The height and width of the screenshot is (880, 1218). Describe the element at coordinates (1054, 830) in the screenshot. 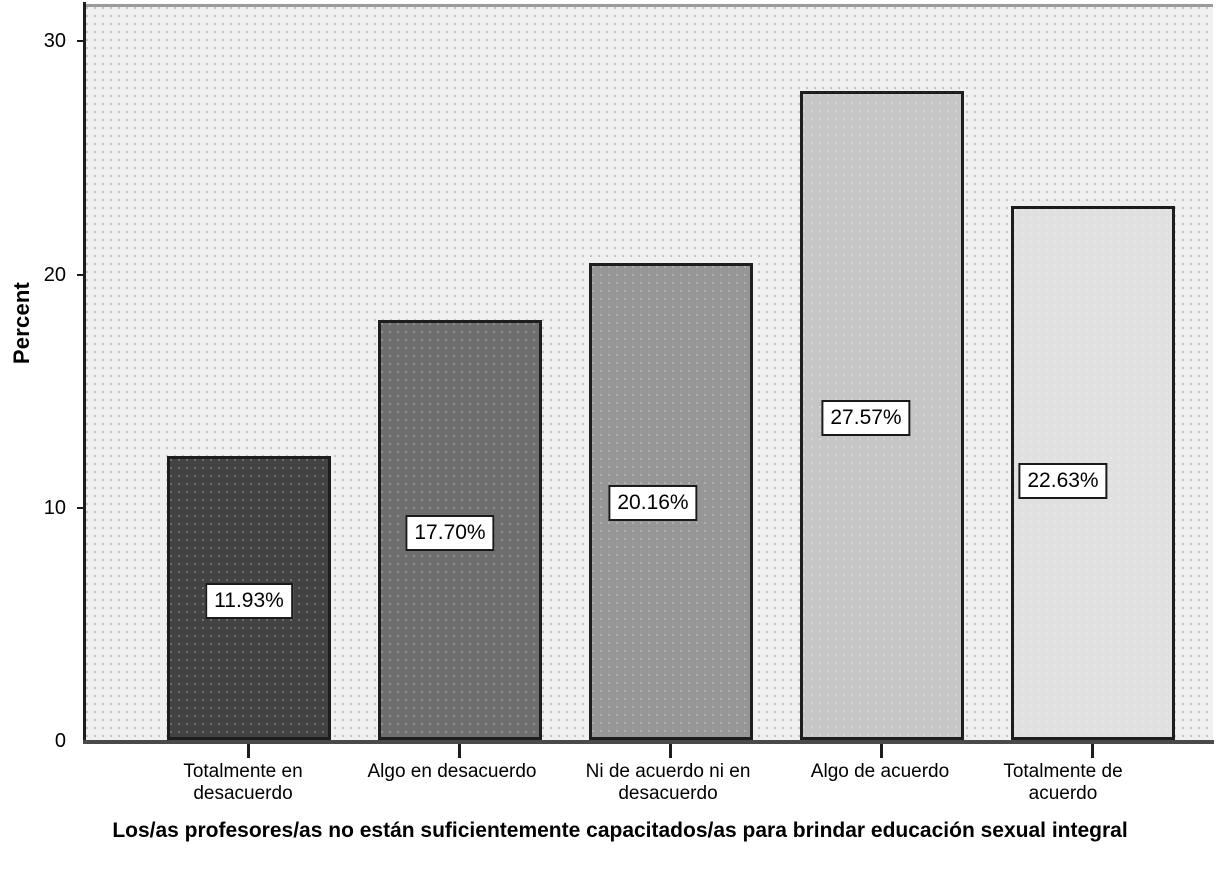

I see `x-axis-title-line-2: sexual integral` at that location.